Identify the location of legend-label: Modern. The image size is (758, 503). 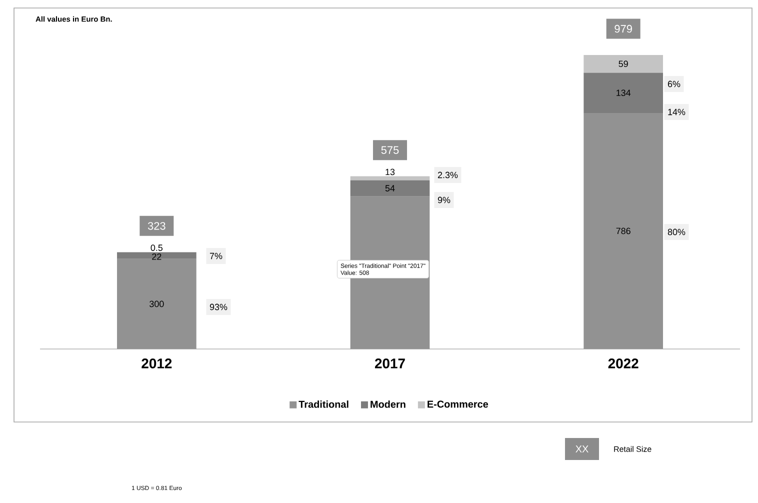
(388, 404).